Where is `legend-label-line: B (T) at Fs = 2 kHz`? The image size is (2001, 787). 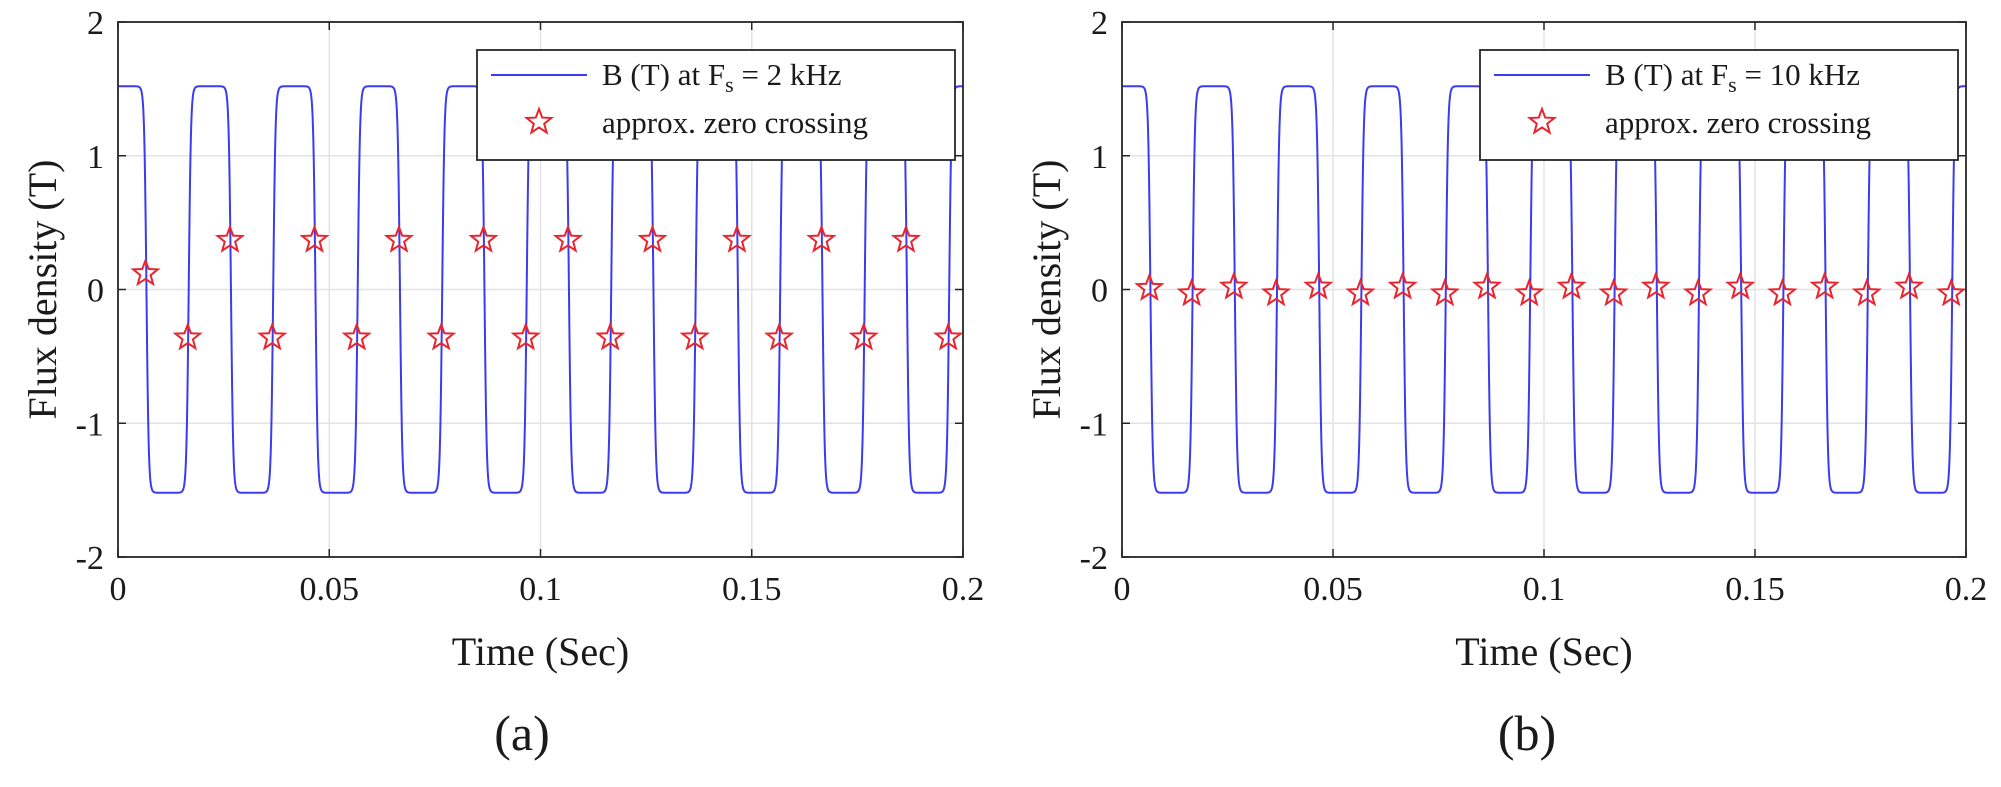 legend-label-line: B (T) at Fs = 2 kHz is located at coordinates (722, 77).